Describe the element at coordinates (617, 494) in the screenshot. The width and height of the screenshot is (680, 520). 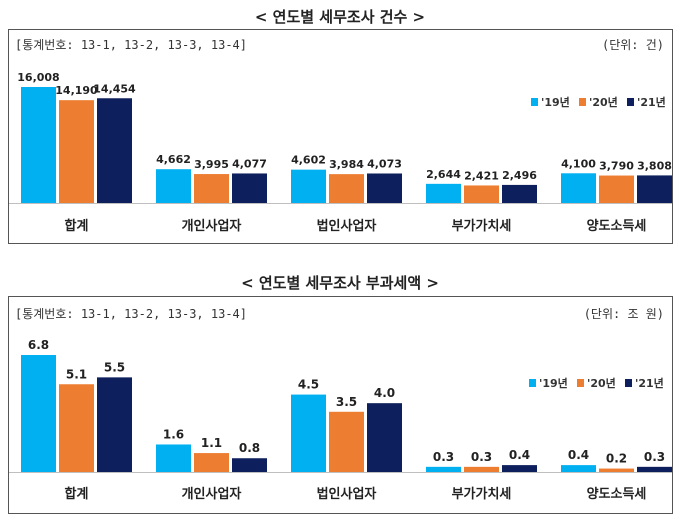
I see `chart2-category-label: 양도소득세` at that location.